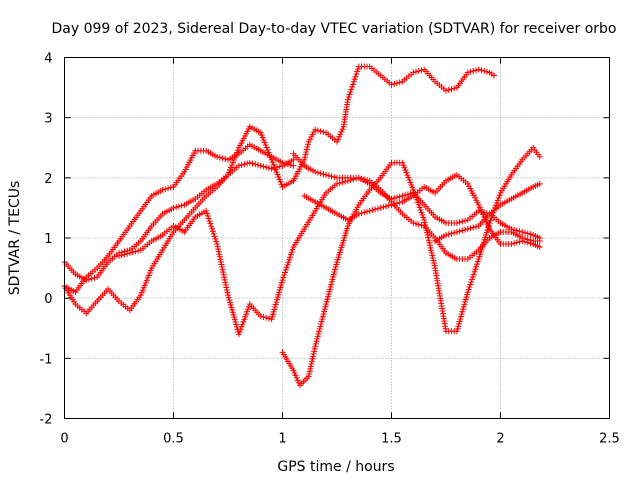 The image size is (640, 485). I want to click on y-tick-label: 4, so click(48, 59).